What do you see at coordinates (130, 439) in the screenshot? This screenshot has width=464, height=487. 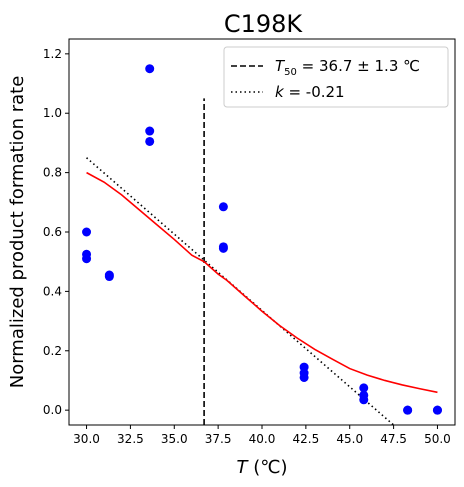 I see `x-tick-label: 32.5` at bounding box center [130, 439].